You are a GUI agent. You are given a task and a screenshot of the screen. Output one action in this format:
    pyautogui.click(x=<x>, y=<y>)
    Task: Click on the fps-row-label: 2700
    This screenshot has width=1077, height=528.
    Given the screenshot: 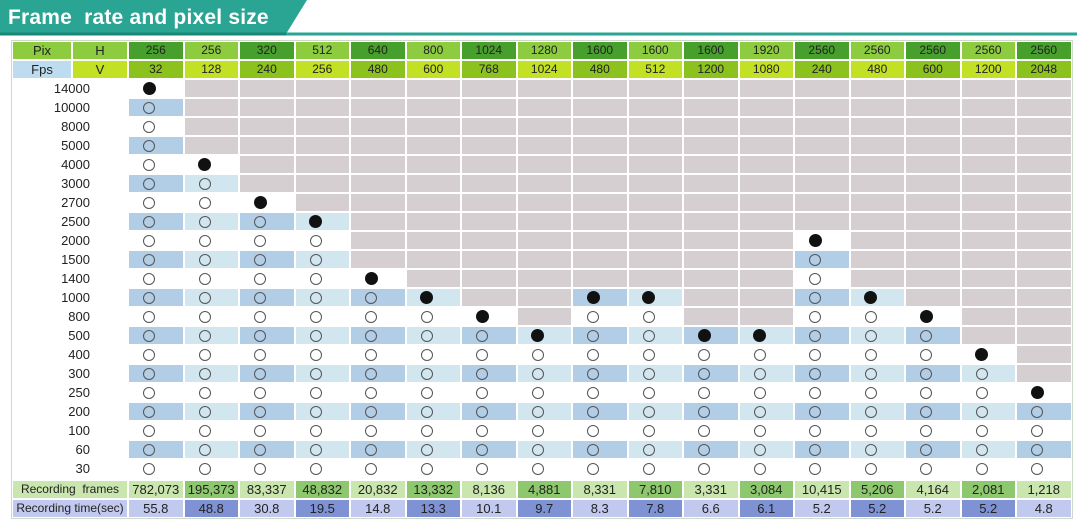 What is the action you would take?
    pyautogui.click(x=75, y=202)
    